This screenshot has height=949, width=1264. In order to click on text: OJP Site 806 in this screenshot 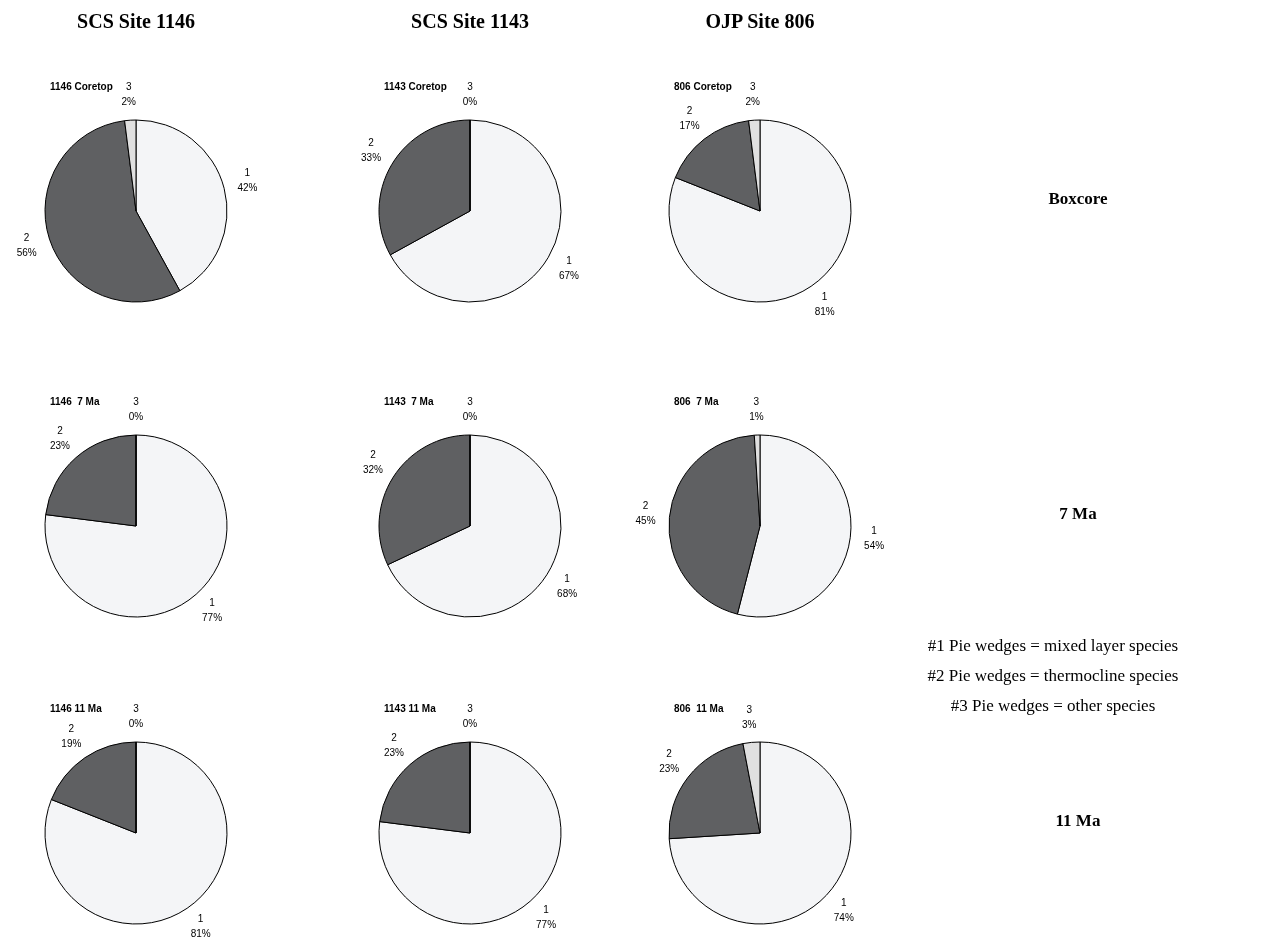, I will do `click(760, 21)`.